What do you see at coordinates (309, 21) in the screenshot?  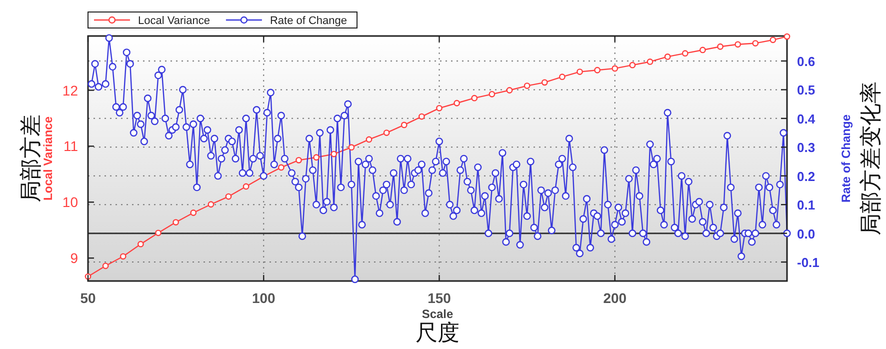 I see `legend-label: Rate of Change` at bounding box center [309, 21].